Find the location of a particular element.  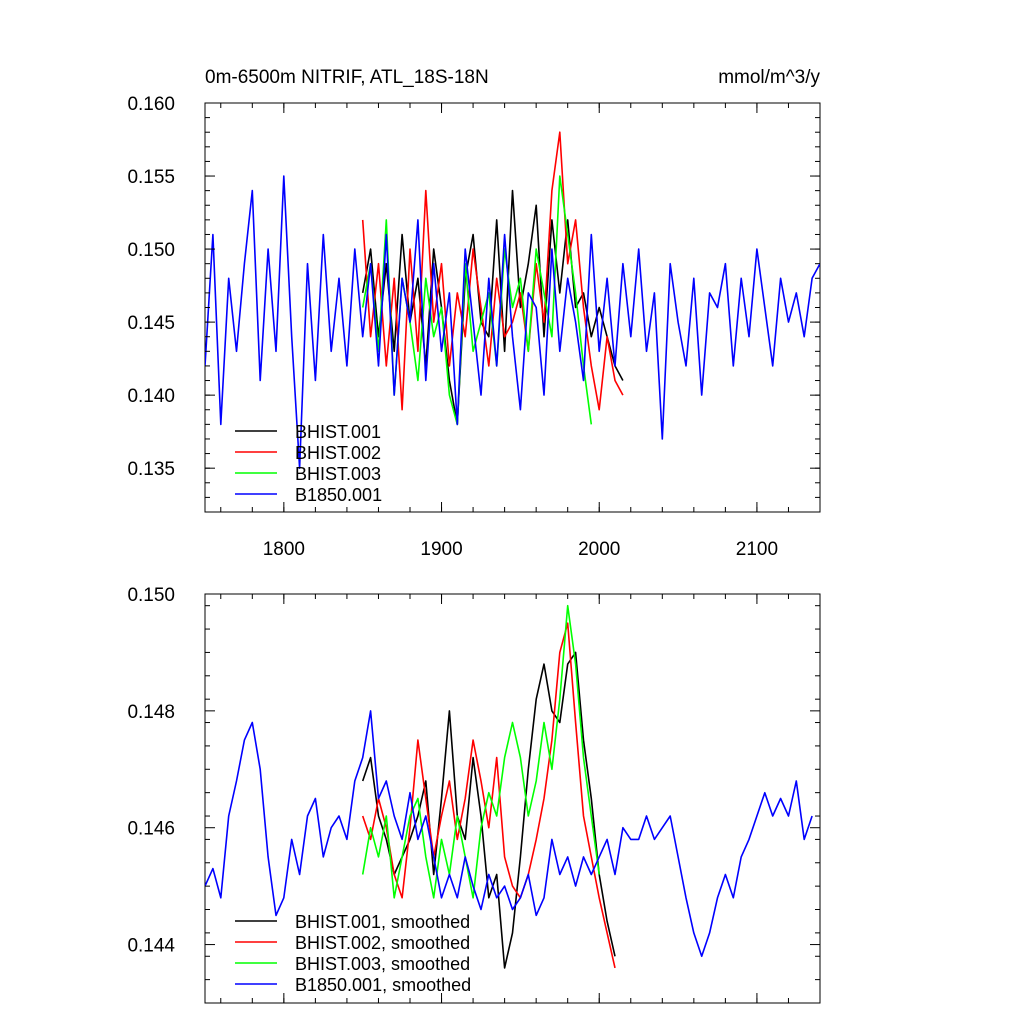

y-tick-label: 0.135 is located at coordinates (151, 469).